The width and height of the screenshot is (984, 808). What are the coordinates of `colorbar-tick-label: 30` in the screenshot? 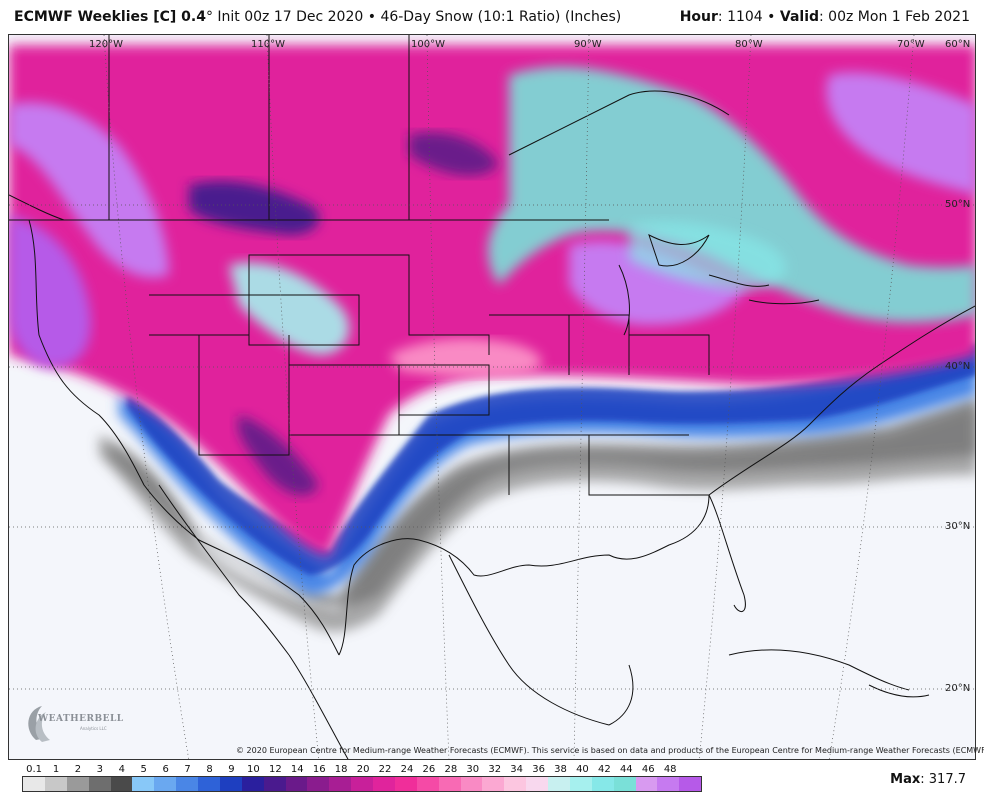 It's located at (473, 769).